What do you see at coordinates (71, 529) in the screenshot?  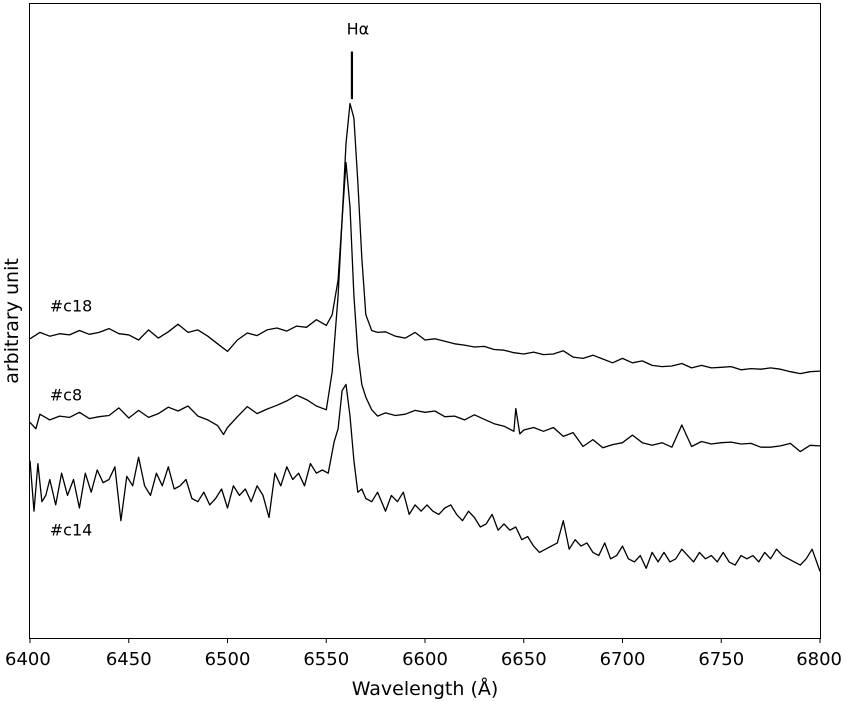 I see `series-label-c14: #c14` at bounding box center [71, 529].